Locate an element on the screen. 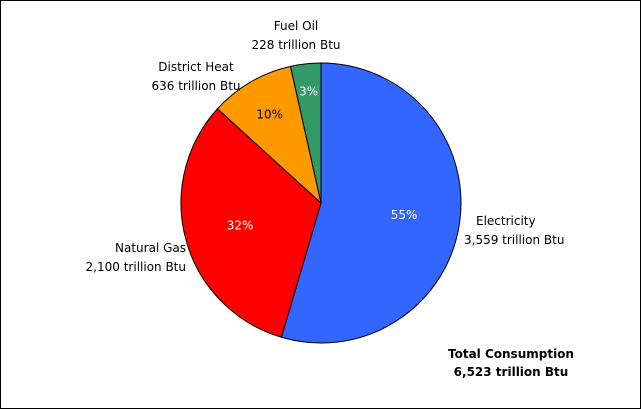  pie-slice-natural-gas is located at coordinates (251, 223).